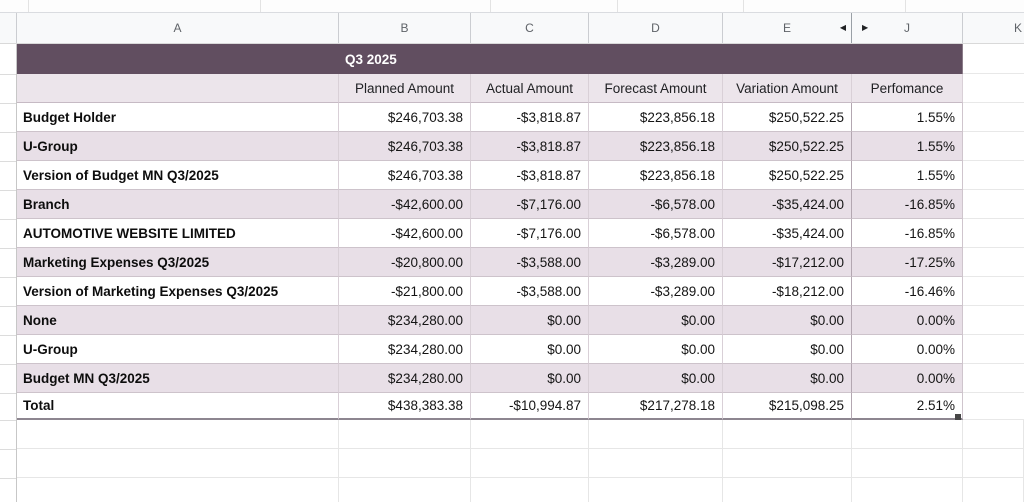 The image size is (1024, 502). What do you see at coordinates (787, 406) in the screenshot?
I see `variation-amount-cell: $215,098.25` at bounding box center [787, 406].